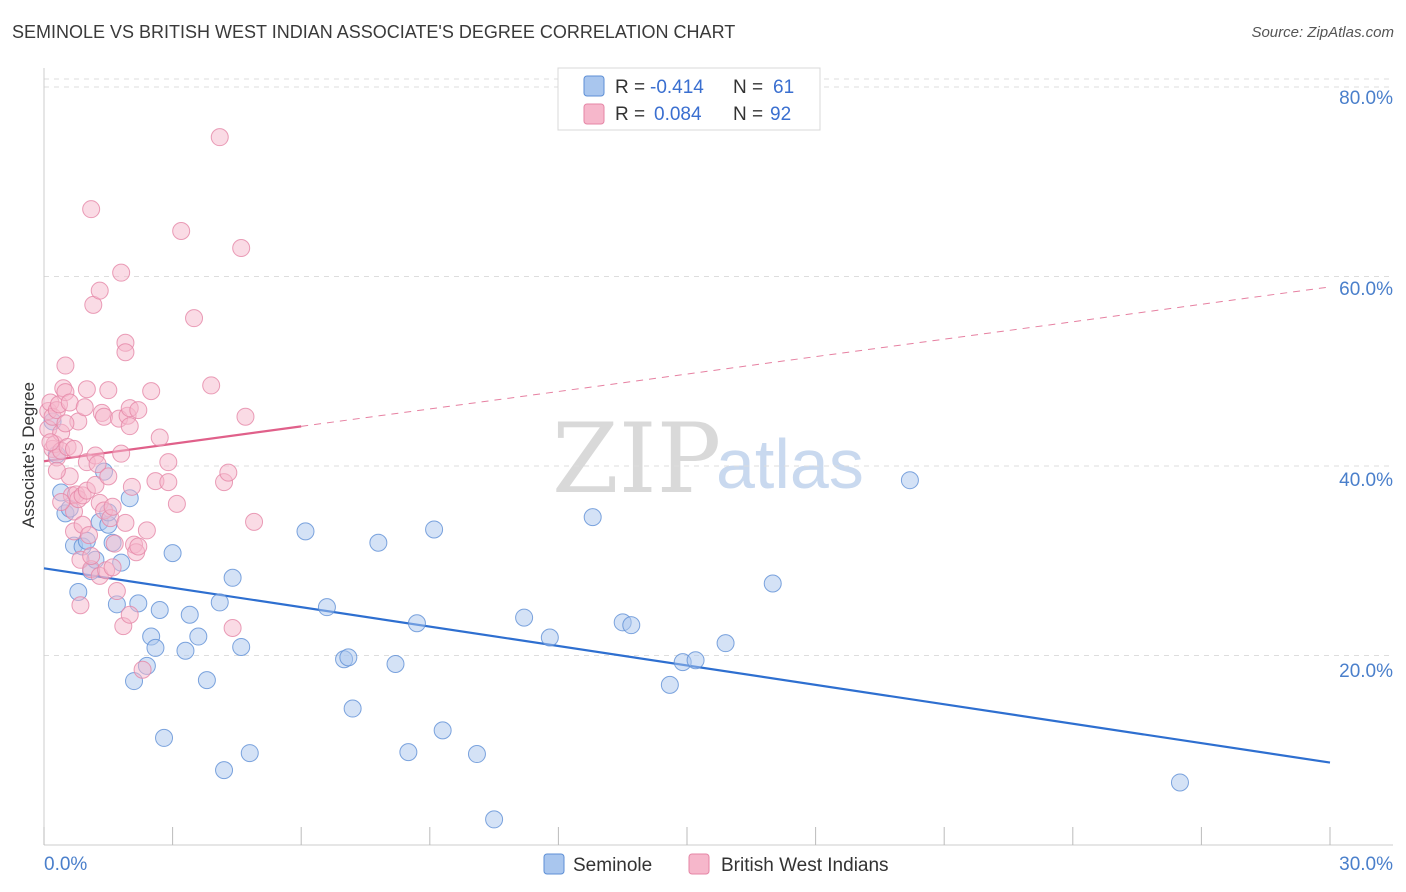 The height and width of the screenshot is (892, 1406). Describe the element at coordinates (805, 865) in the screenshot. I see `legend-label-bwi: British West Indians` at that location.